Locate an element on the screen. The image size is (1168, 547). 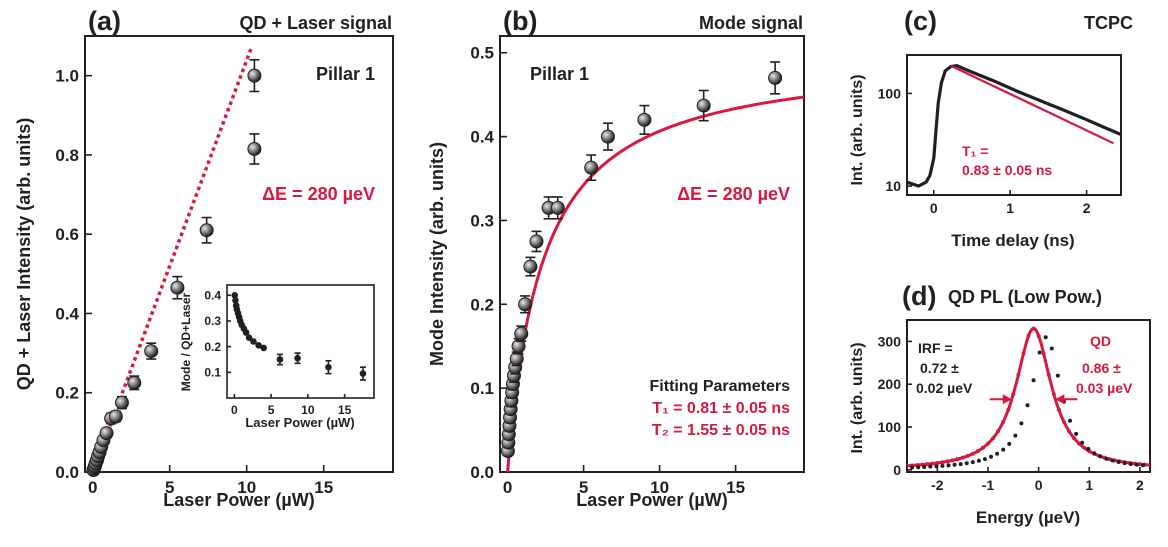
inset-ticks: 0 5 10 15 0.1 0.2 0.3 0.4 is located at coordinates (277, 352).